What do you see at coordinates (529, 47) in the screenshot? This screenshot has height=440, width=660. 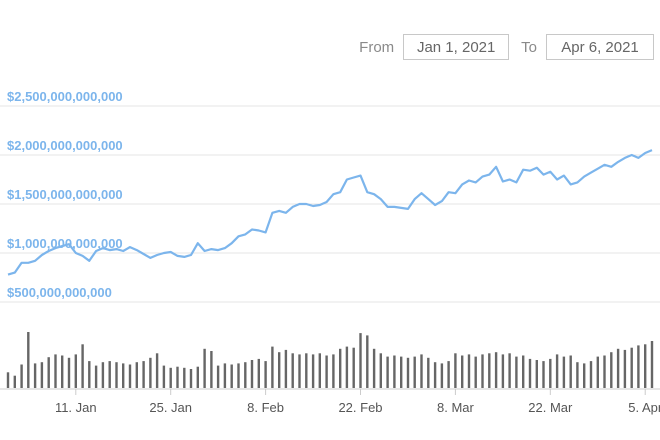 I see `to-label: To` at bounding box center [529, 47].